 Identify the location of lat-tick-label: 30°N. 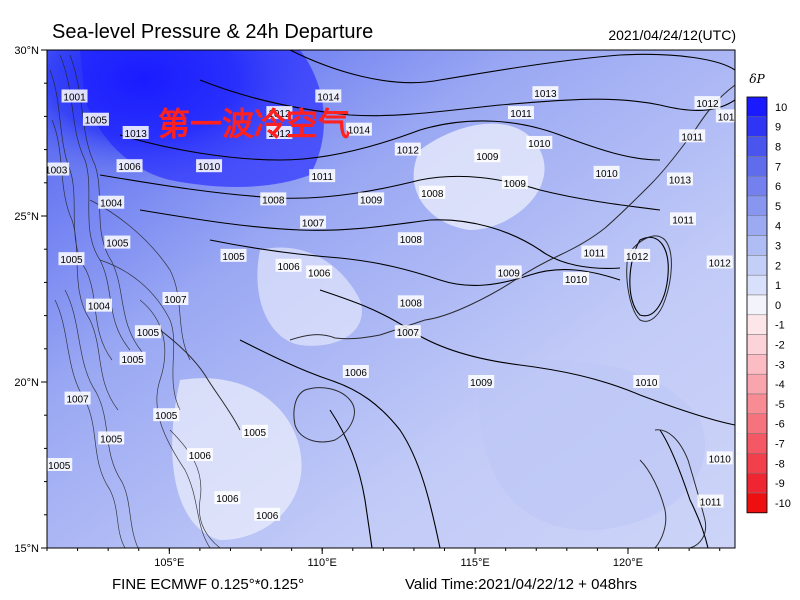
(26, 51).